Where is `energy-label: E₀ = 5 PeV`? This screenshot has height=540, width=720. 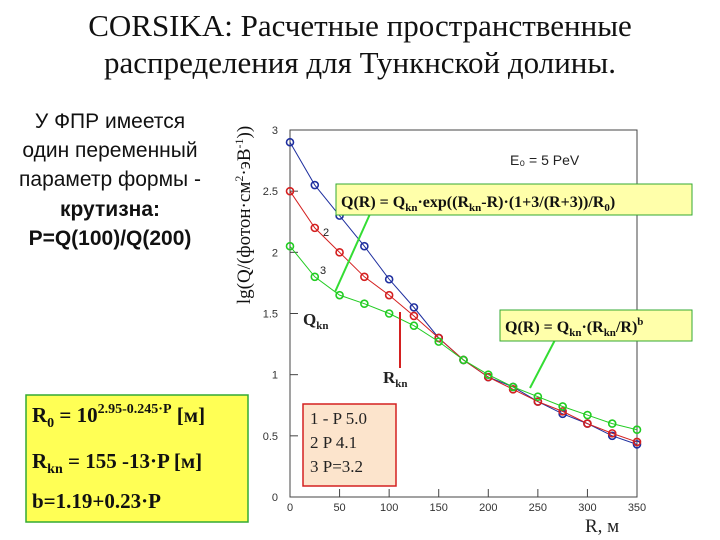 energy-label: E₀ = 5 PeV is located at coordinates (545, 160).